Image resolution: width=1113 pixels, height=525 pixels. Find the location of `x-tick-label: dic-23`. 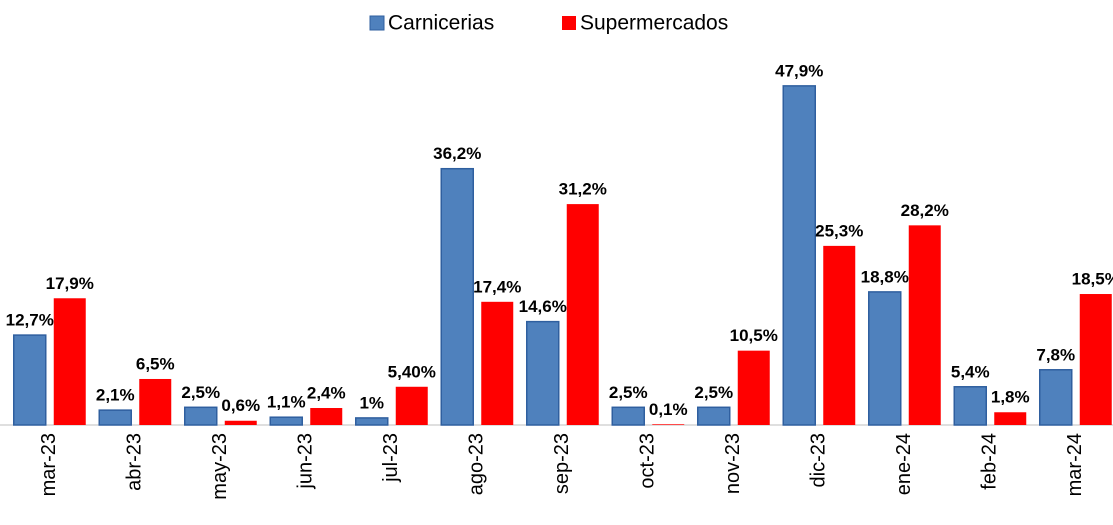

x-tick-label: dic-23 is located at coordinates (819, 460).